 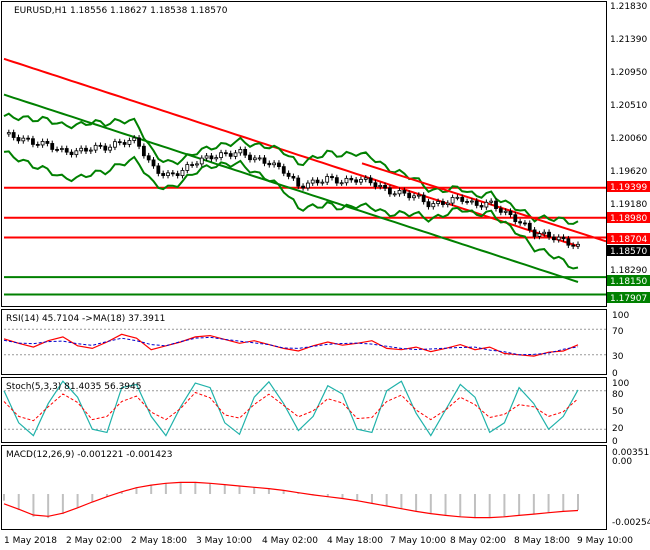 I want to click on rsi-panel, so click(x=304, y=342).